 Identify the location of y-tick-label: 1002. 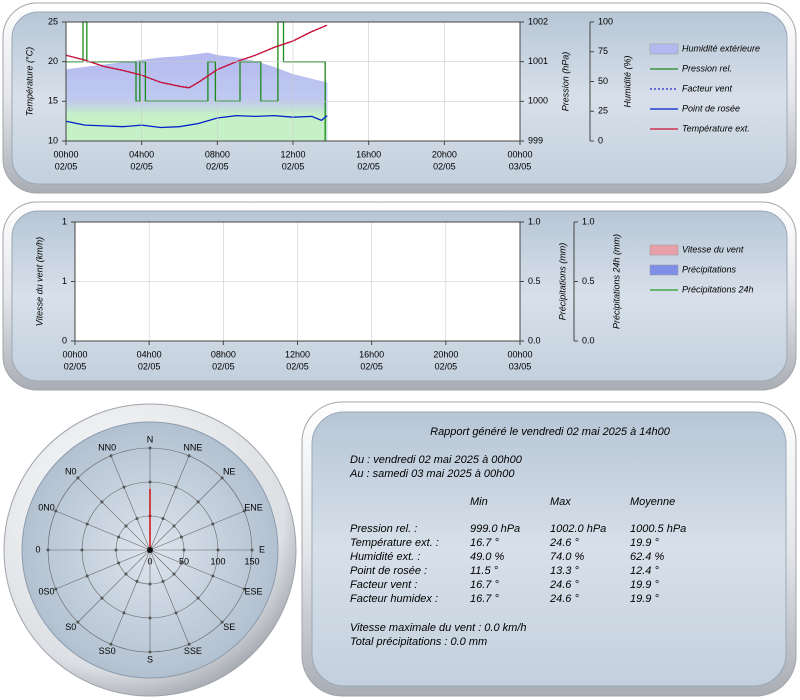
(538, 21).